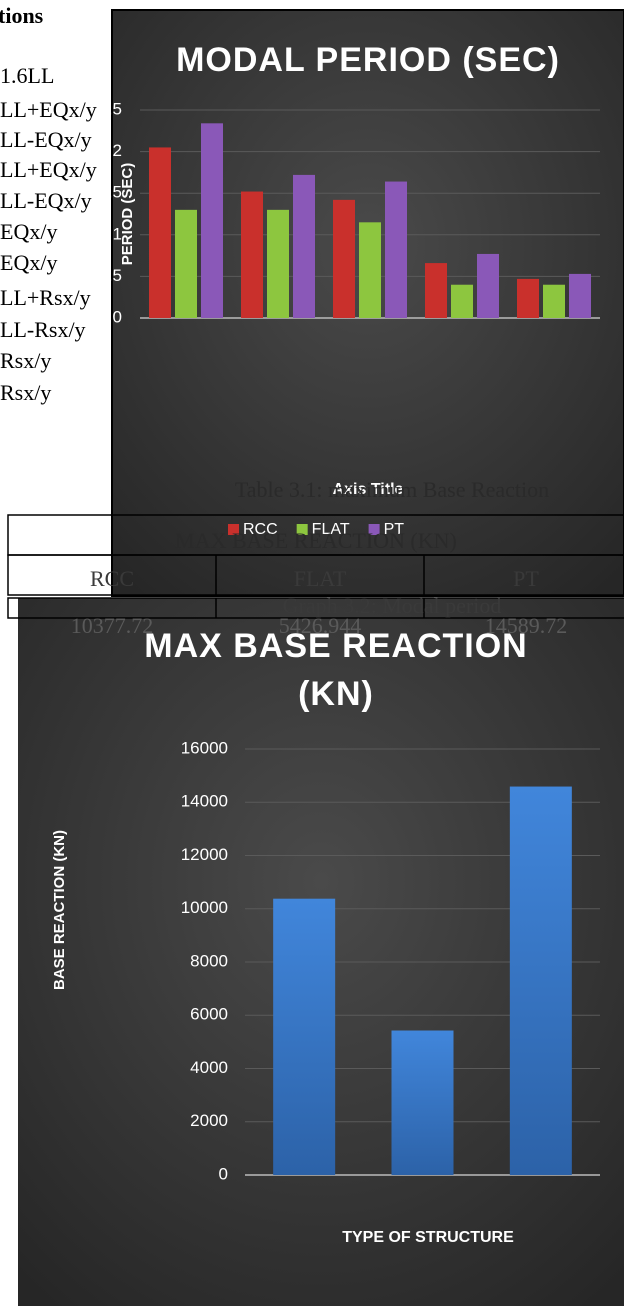 The width and height of the screenshot is (624, 1306). I want to click on table-cell: 5426.944, so click(320, 625).